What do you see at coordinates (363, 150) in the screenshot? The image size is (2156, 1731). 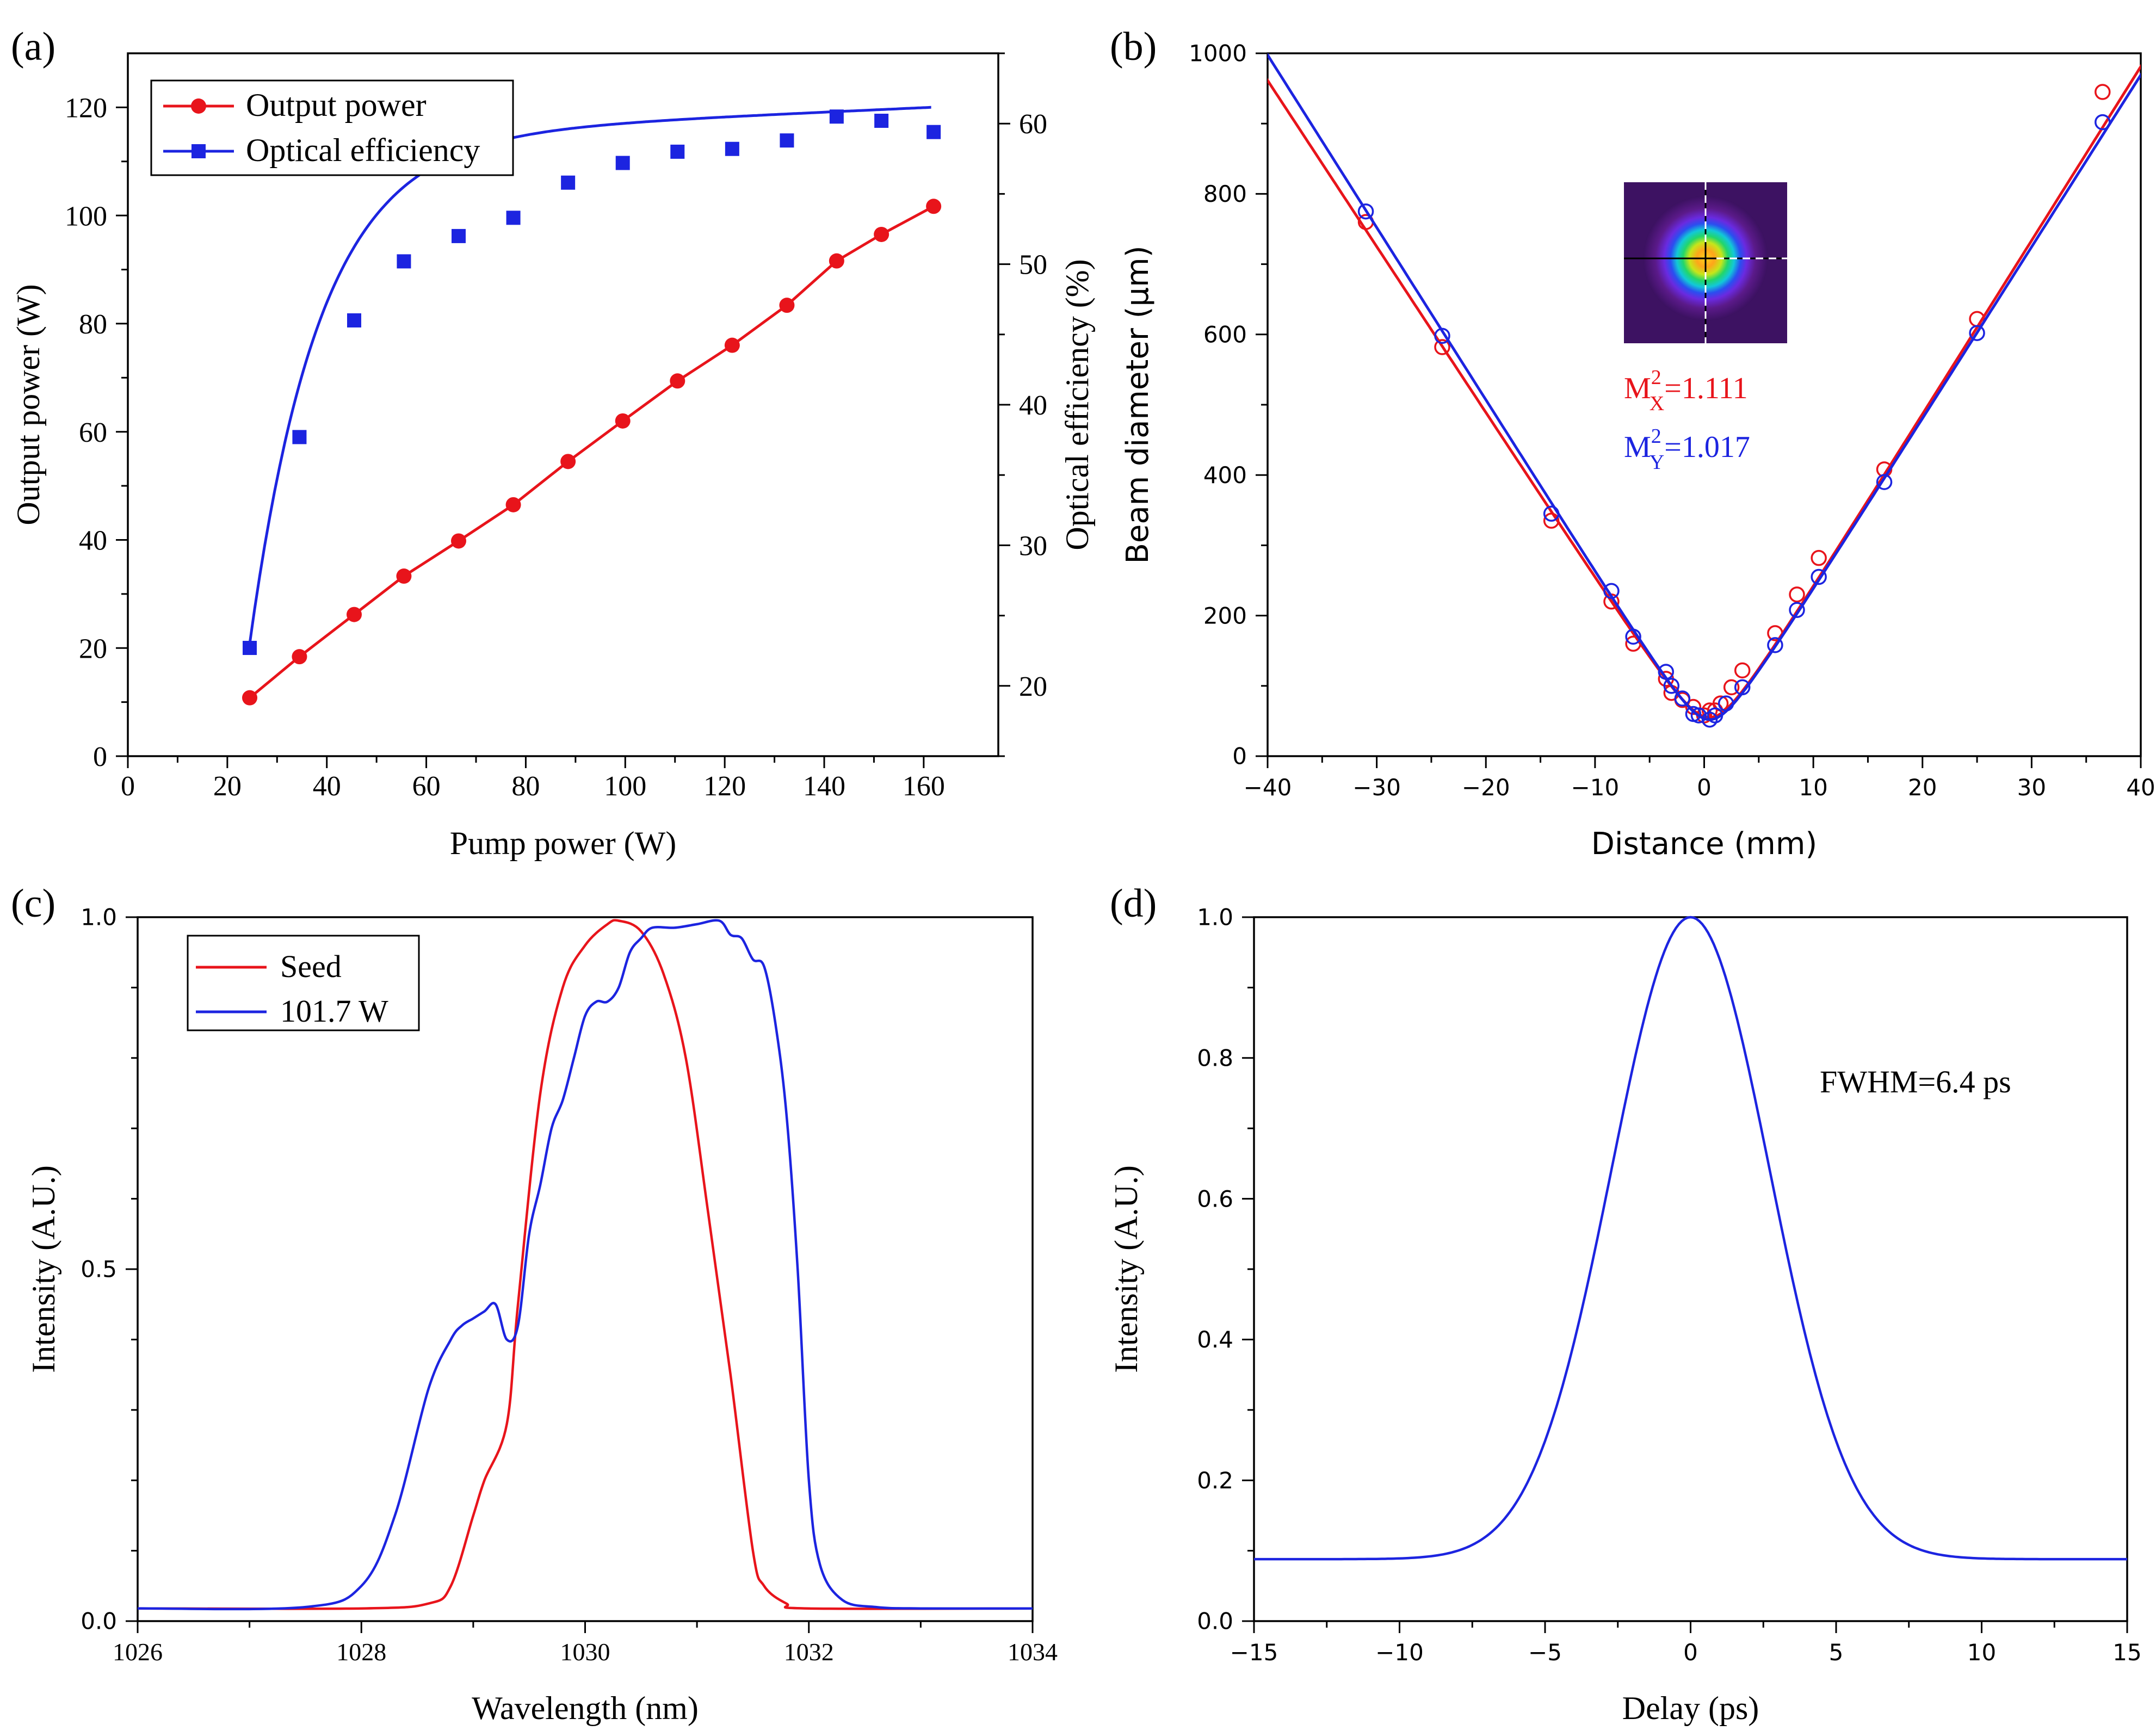 I see `legend-label: Optical efficiency` at bounding box center [363, 150].